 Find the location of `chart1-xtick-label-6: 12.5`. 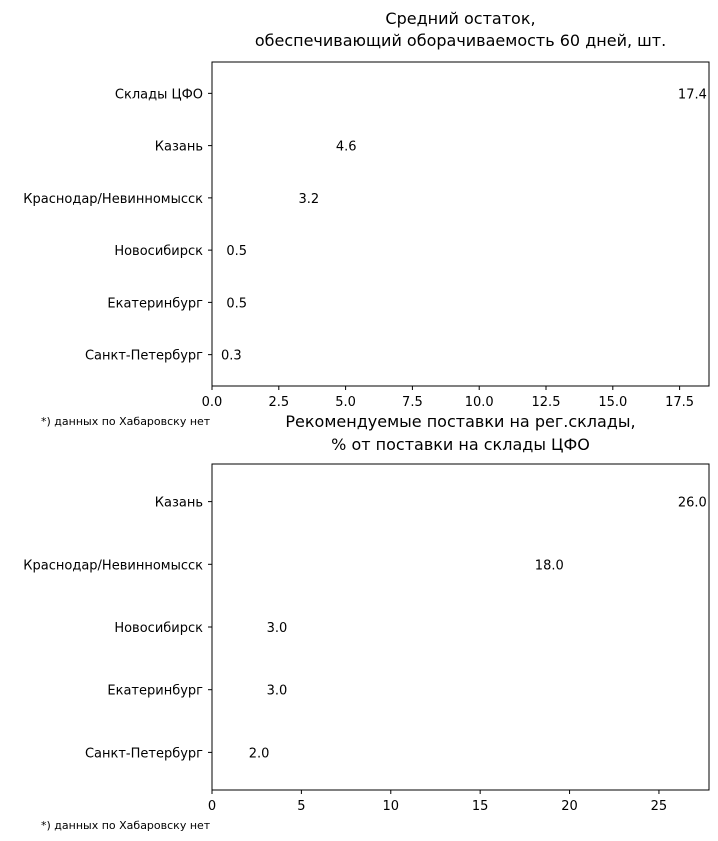

chart1-xtick-label-6: 12.5 is located at coordinates (546, 402).